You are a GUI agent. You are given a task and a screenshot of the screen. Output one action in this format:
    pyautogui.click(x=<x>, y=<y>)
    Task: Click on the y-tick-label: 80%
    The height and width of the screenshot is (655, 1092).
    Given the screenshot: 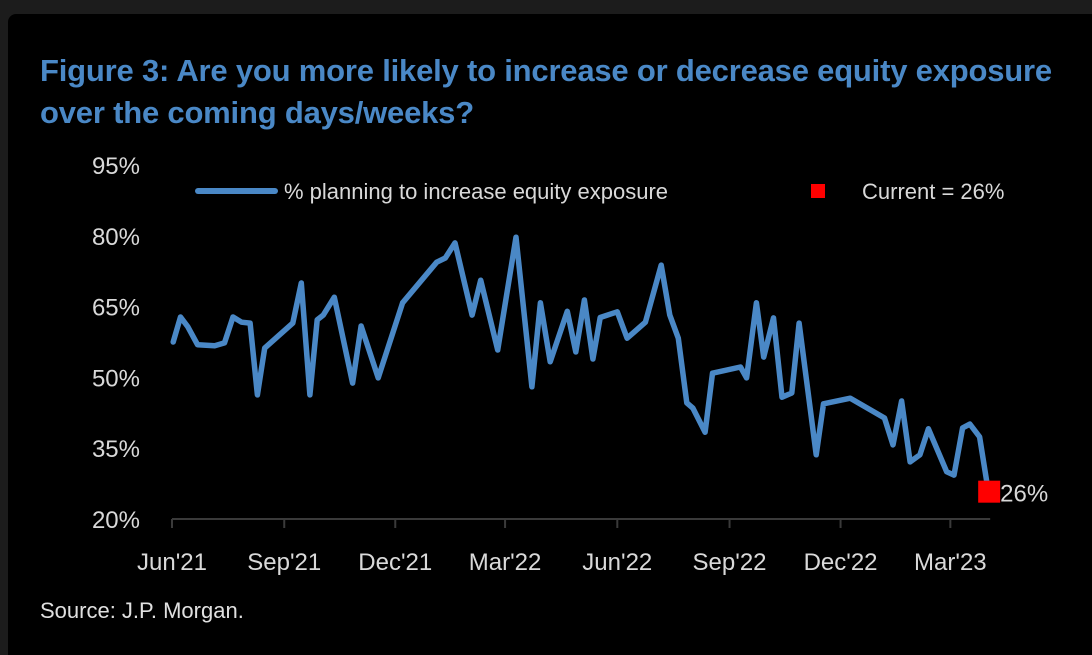 What is the action you would take?
    pyautogui.click(x=116, y=237)
    